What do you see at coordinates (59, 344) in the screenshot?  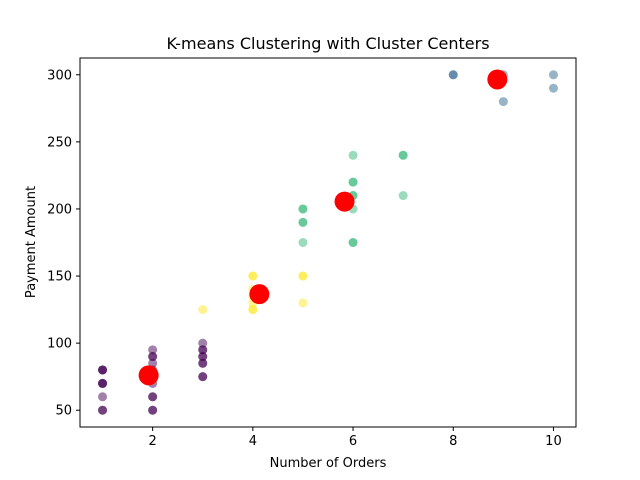 I see `y-tick-label: 100` at bounding box center [59, 344].